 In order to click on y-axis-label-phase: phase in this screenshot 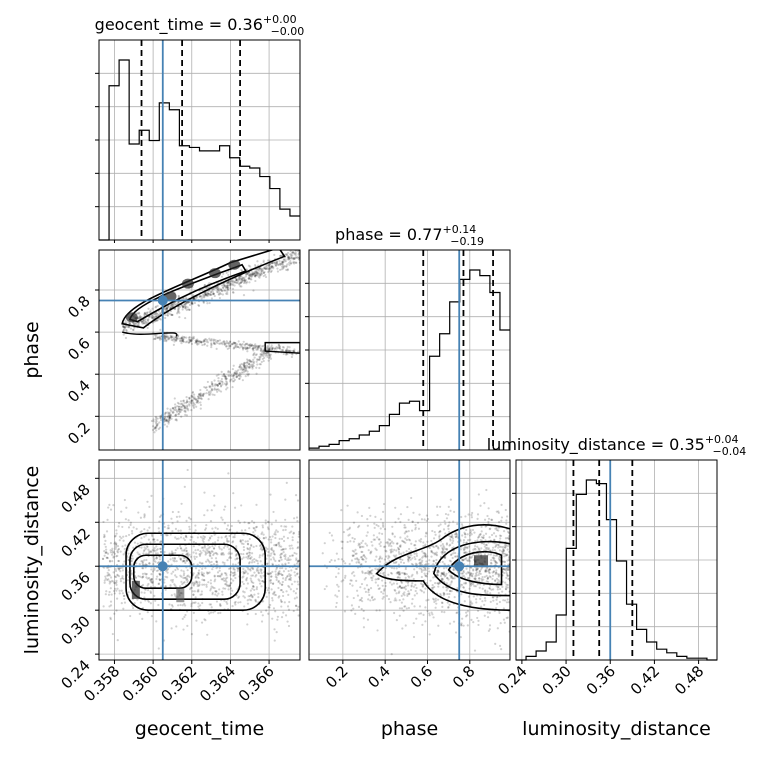, I will do `click(32, 349)`.